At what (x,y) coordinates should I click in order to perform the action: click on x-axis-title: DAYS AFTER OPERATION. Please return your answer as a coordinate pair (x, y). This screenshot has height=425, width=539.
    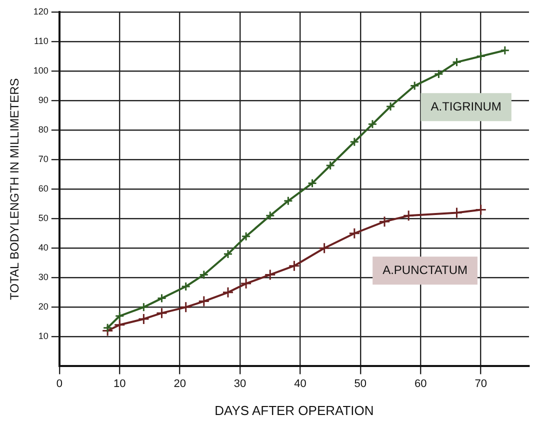
    Looking at the image, I should click on (294, 410).